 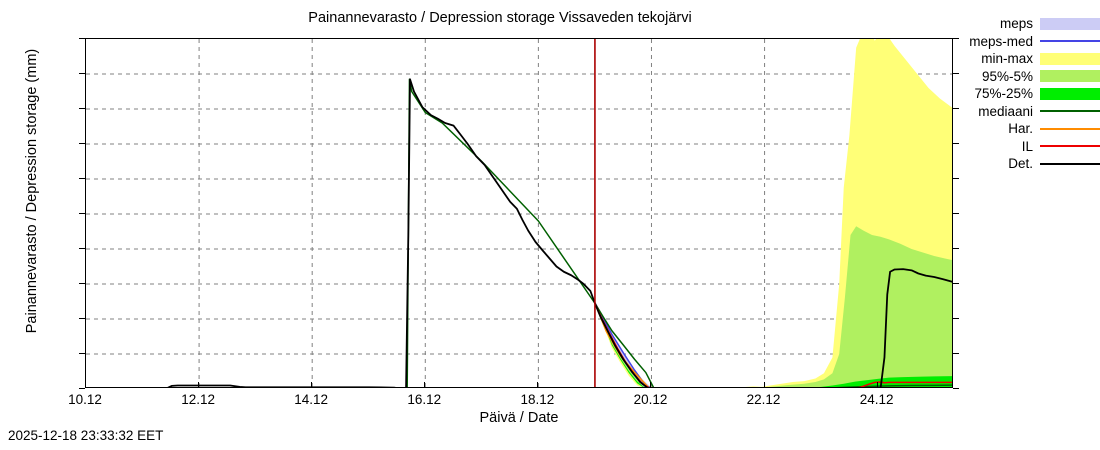 What do you see at coordinates (773, 344) in the screenshot?
I see `band-75%-25%` at bounding box center [773, 344].